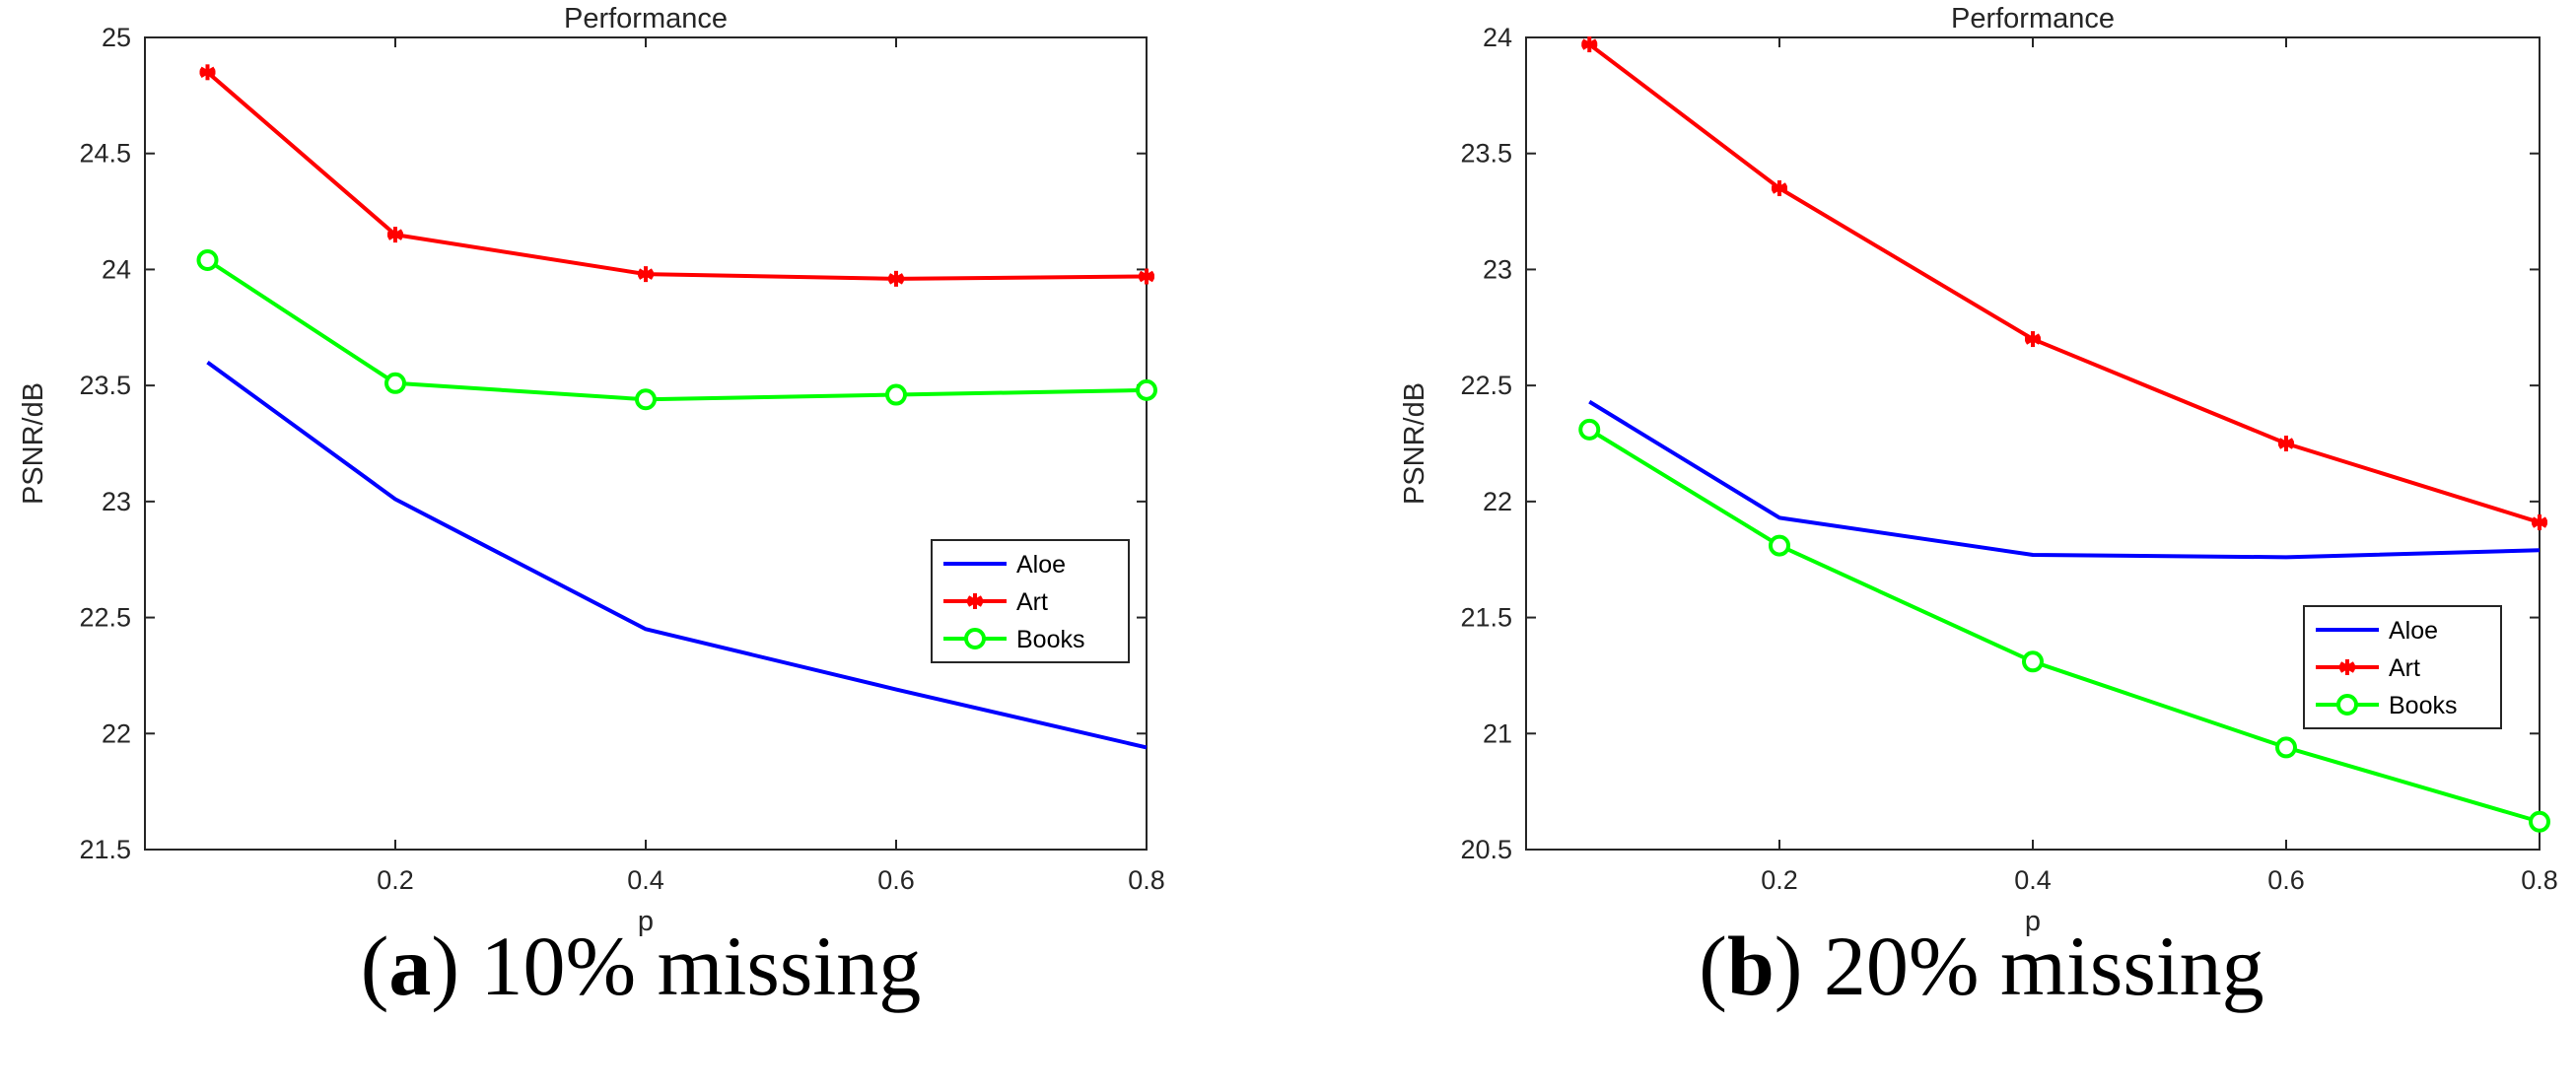 The image size is (2576, 1092). What do you see at coordinates (996, 602) in the screenshot?
I see `legend-item-a-art: Art` at bounding box center [996, 602].